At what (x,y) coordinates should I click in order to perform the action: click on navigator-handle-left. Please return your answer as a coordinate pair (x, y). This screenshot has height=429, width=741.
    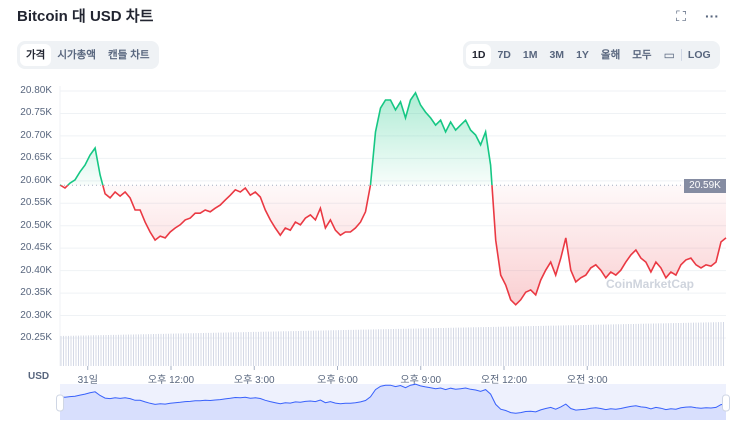
    Looking at the image, I should click on (60, 403).